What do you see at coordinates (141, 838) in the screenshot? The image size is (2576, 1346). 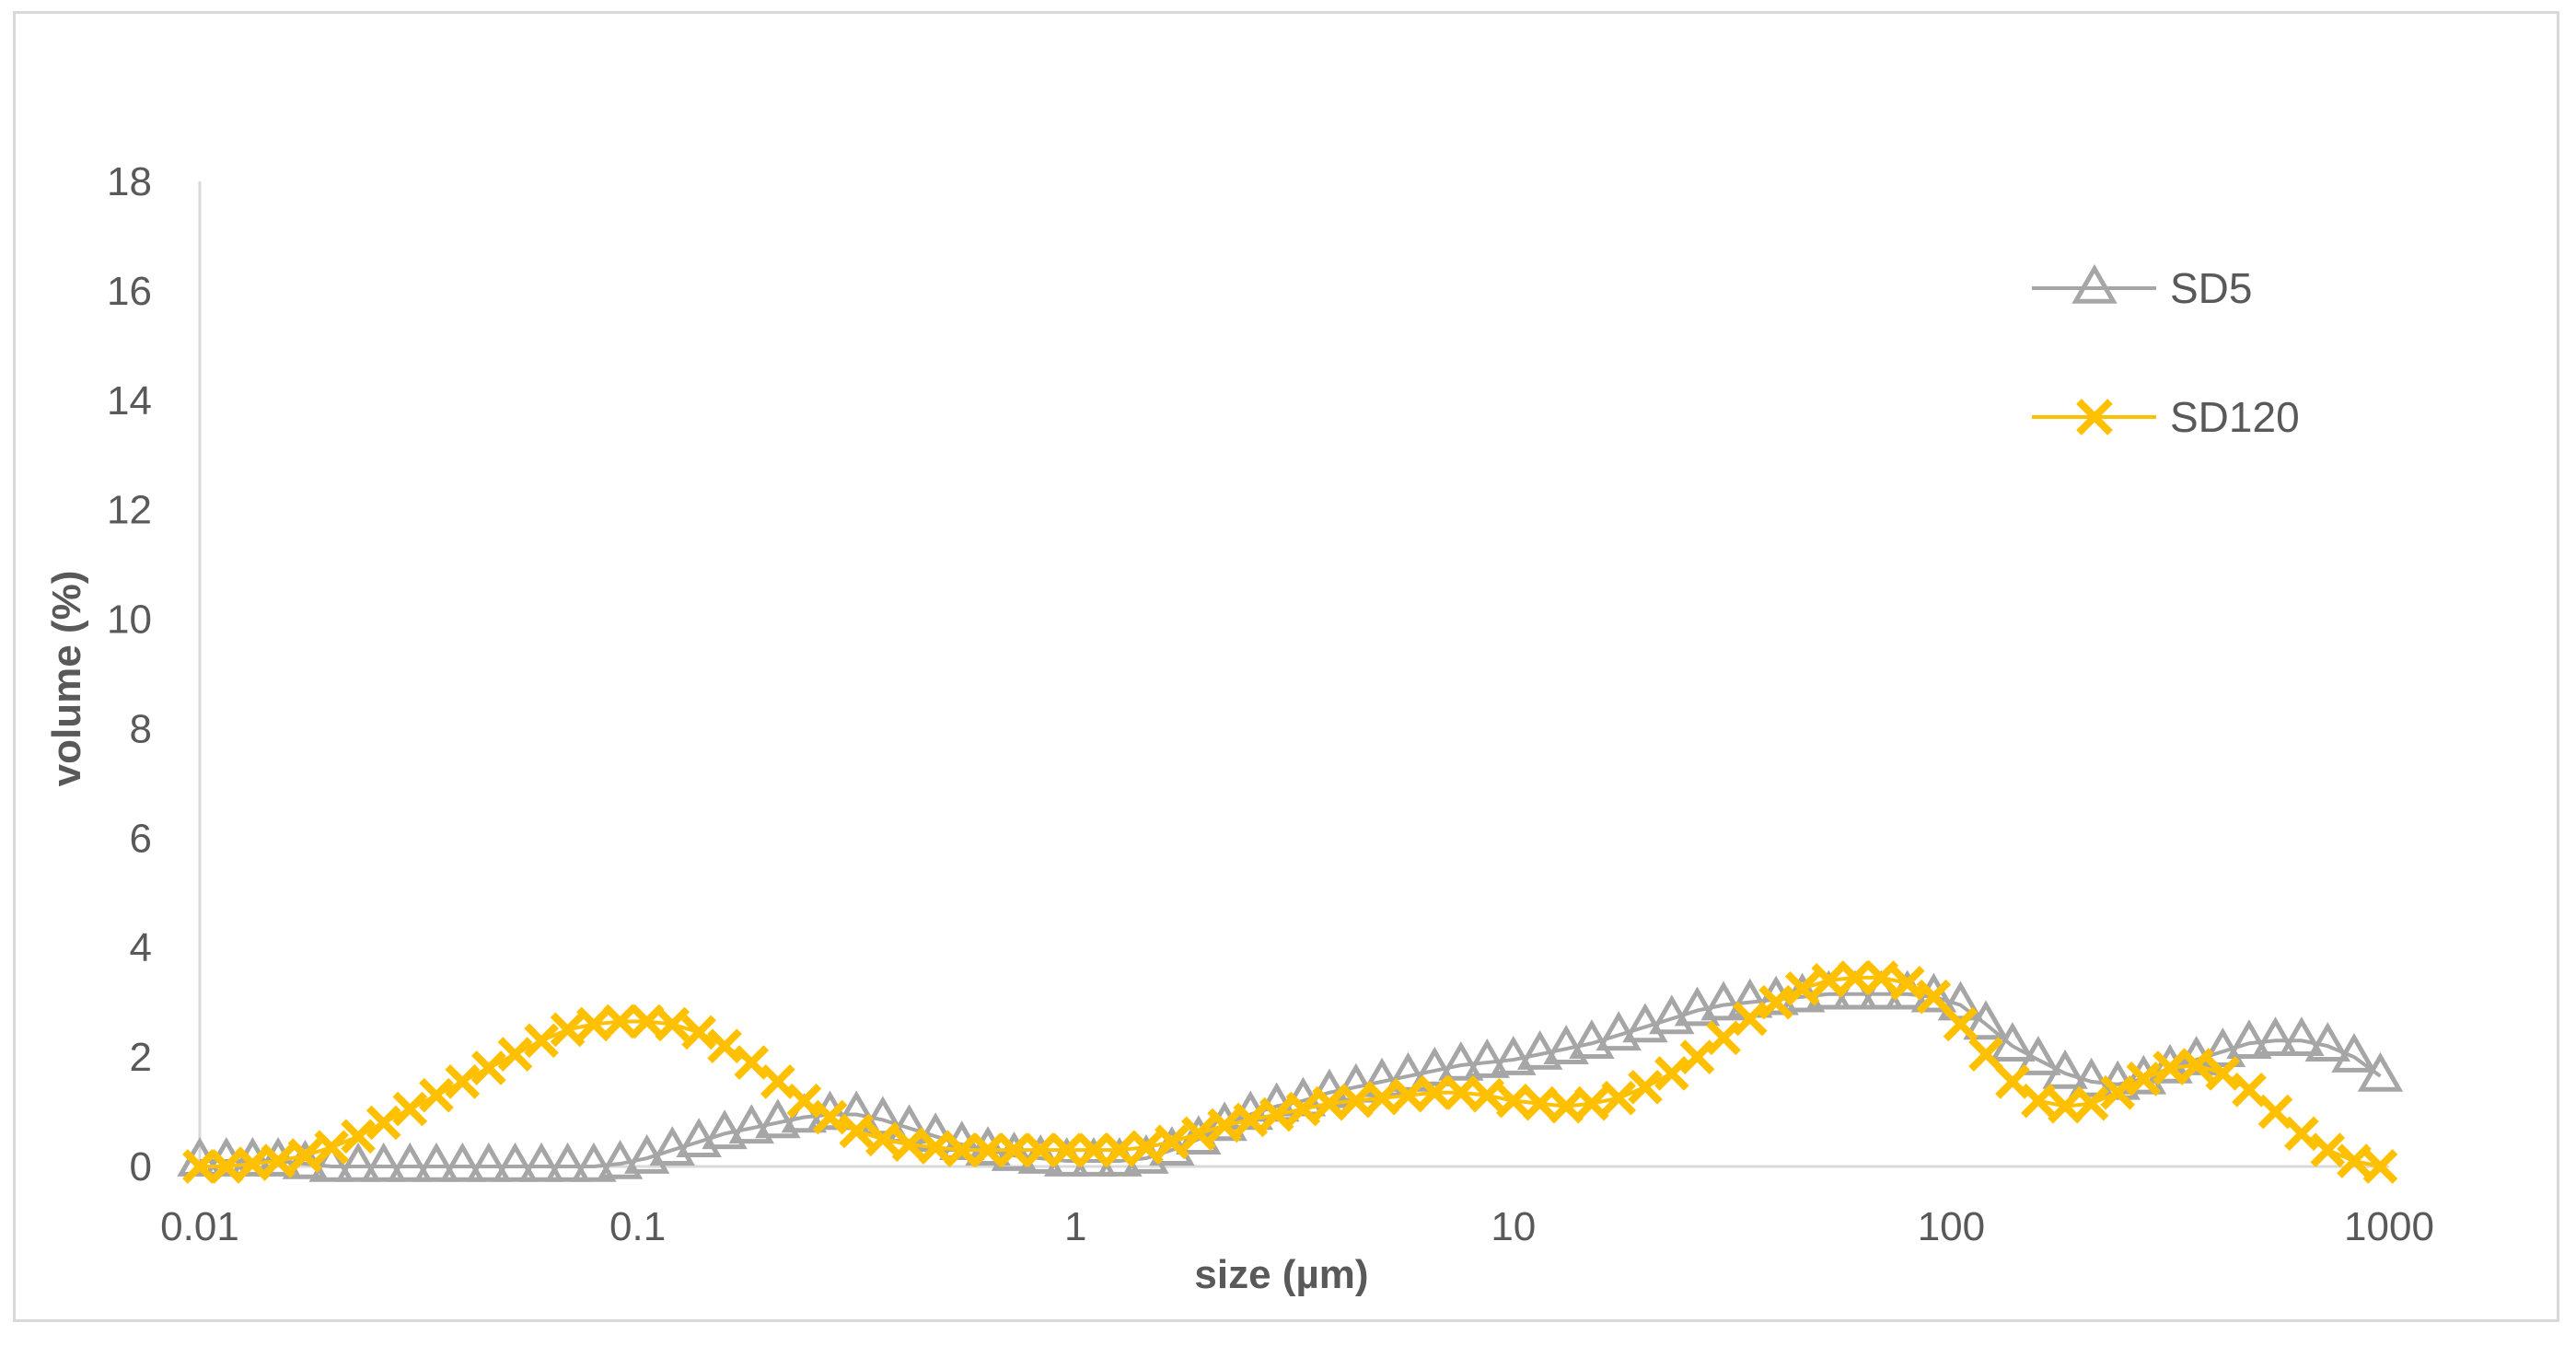 I see `y-tick-label: 6` at bounding box center [141, 838].